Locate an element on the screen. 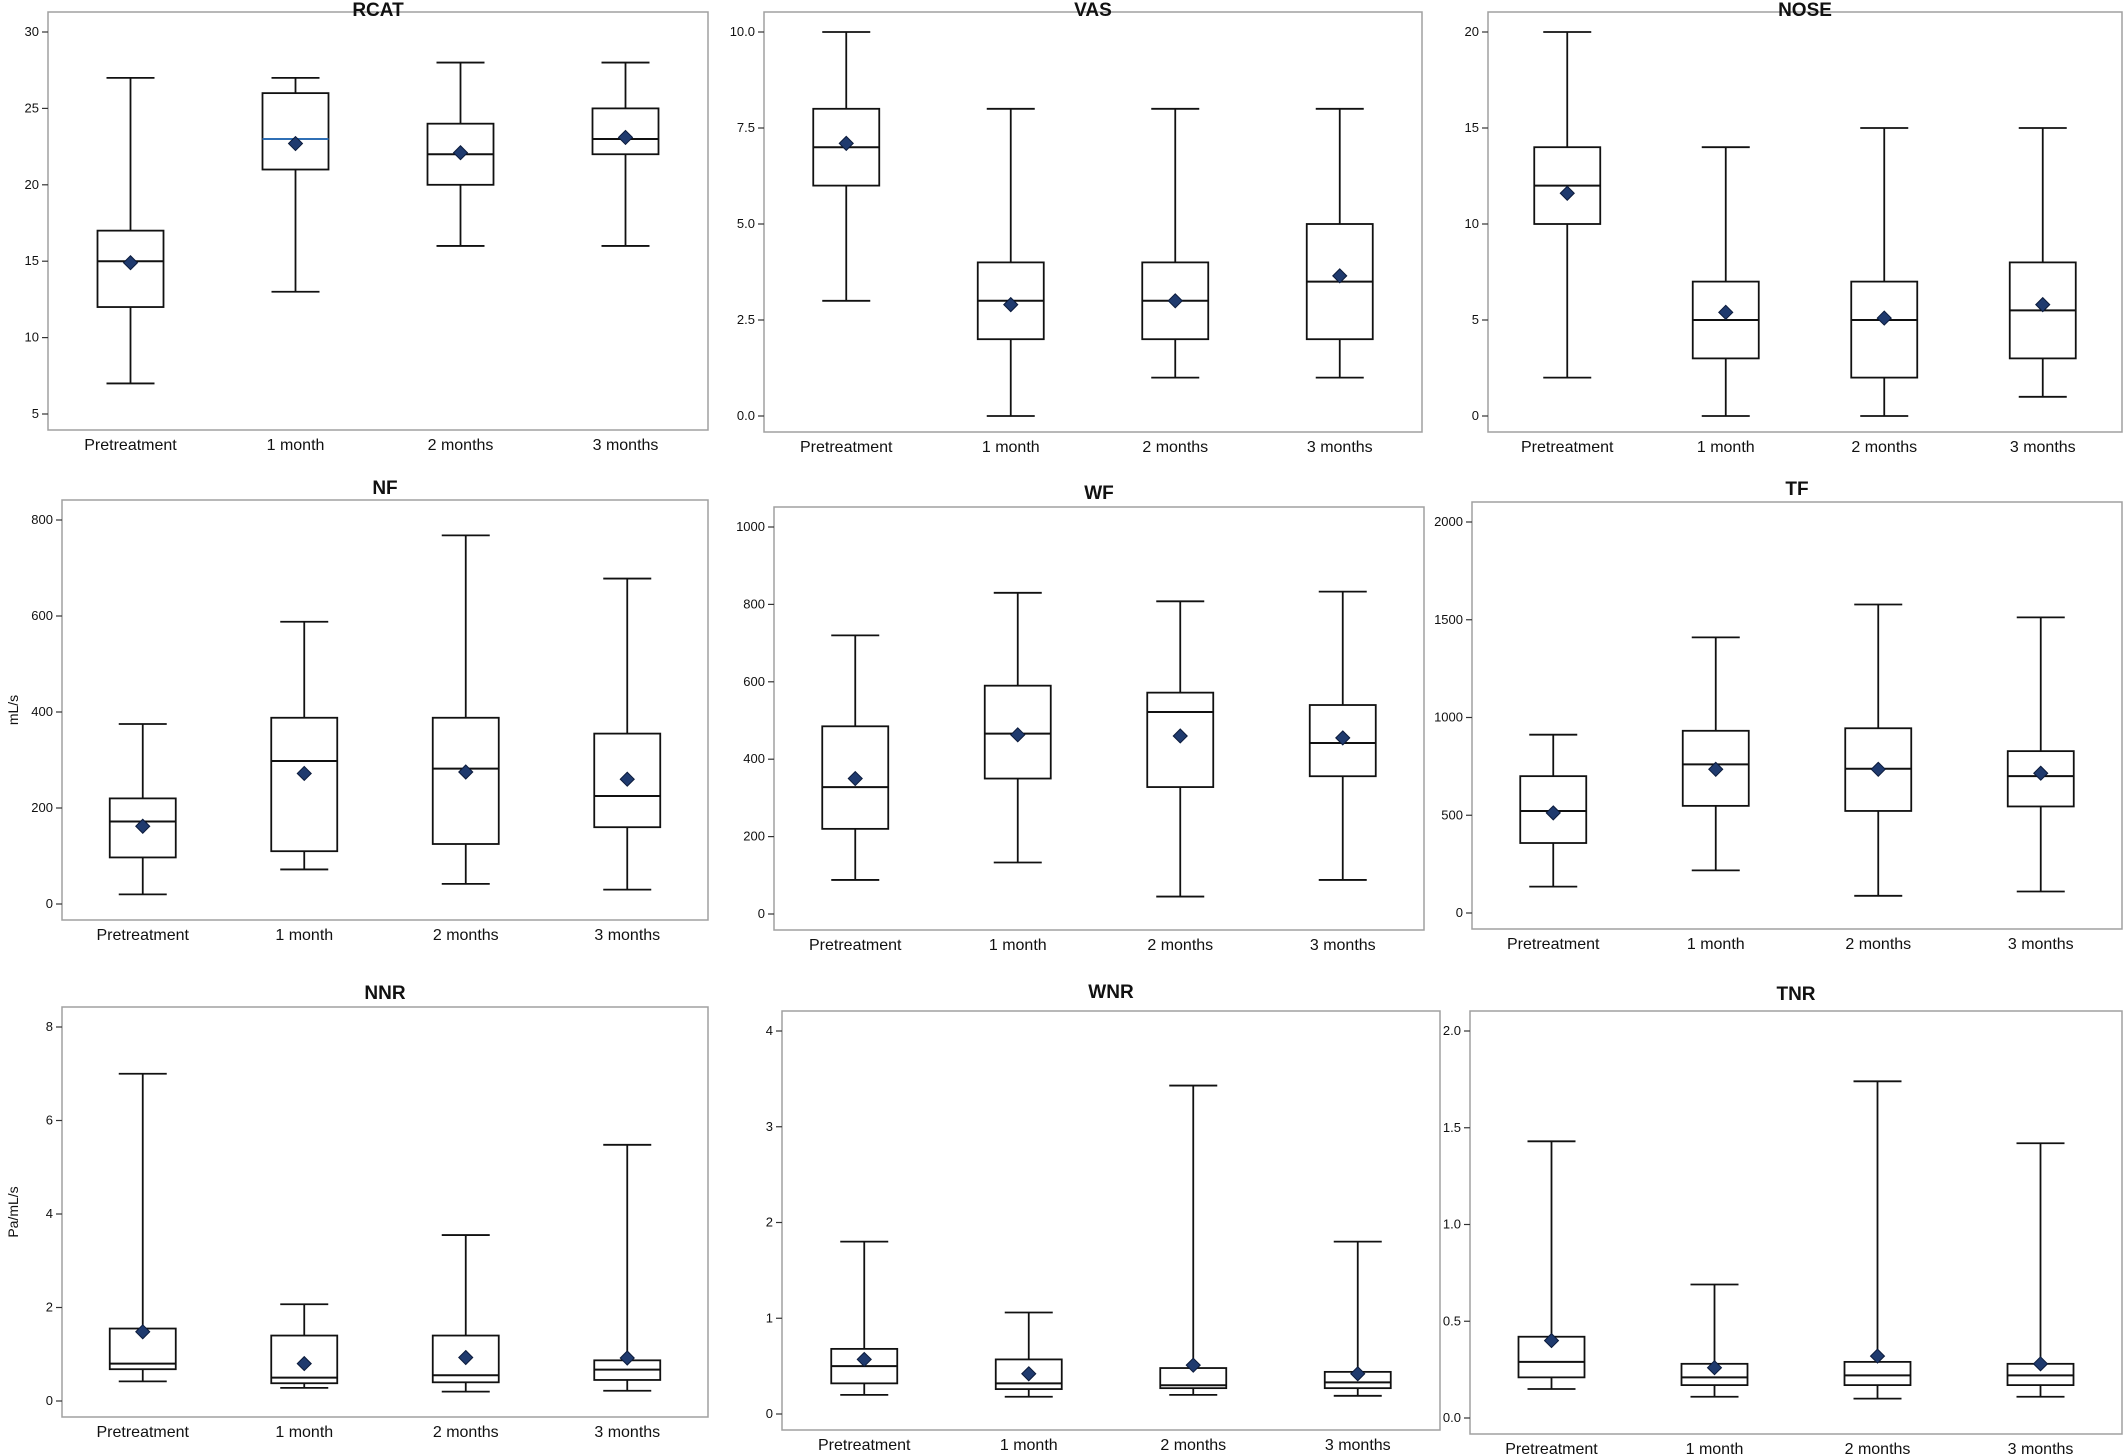 This screenshot has height=1455, width=2128. y-tick-label: 8 is located at coordinates (49, 1026).